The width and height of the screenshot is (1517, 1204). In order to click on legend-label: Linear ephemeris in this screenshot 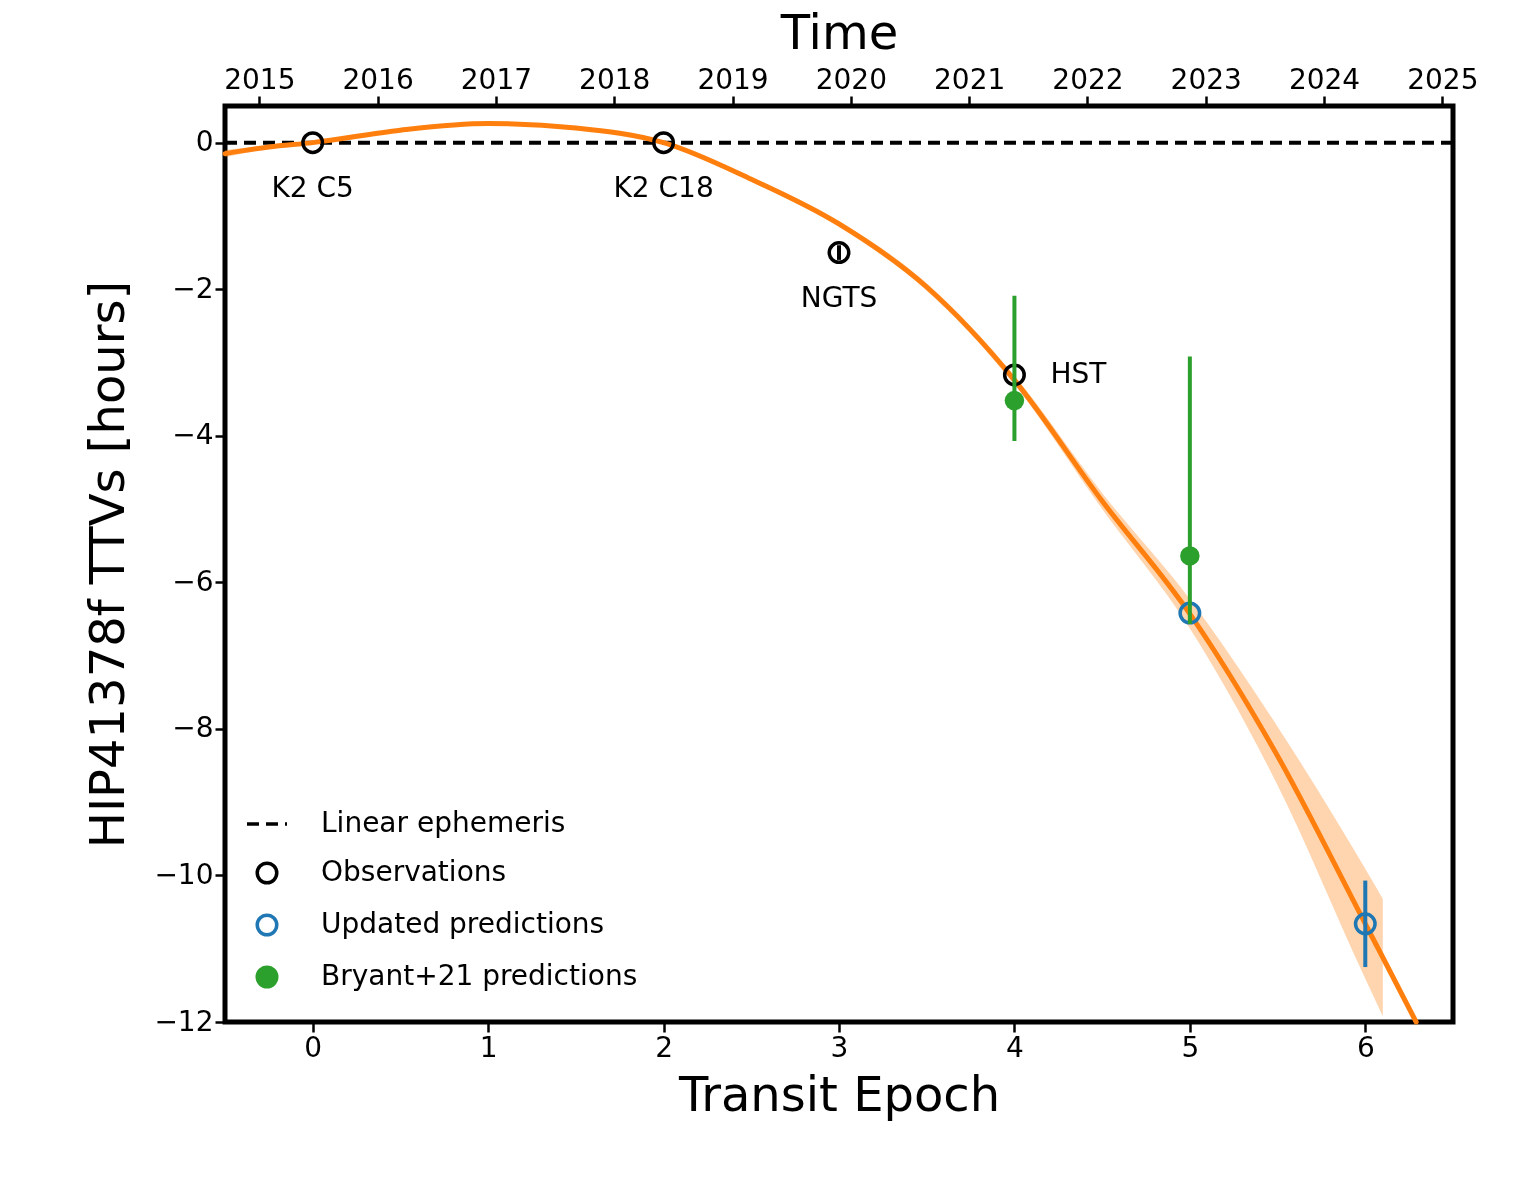, I will do `click(443, 822)`.